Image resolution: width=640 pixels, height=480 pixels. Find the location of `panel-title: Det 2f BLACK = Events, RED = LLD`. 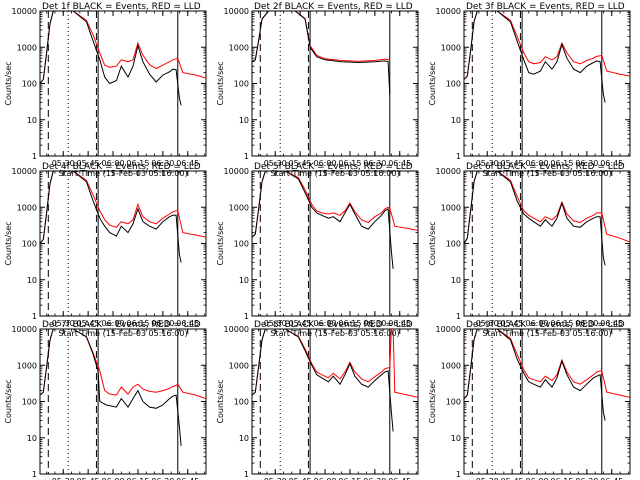

panel-title: Det 2f BLACK = Events, RED = LLD is located at coordinates (333, 7).